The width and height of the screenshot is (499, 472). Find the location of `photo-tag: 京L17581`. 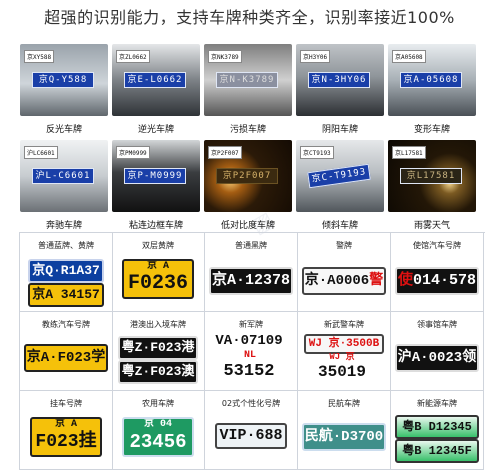

photo-tag: 京L17581 is located at coordinates (409, 152).